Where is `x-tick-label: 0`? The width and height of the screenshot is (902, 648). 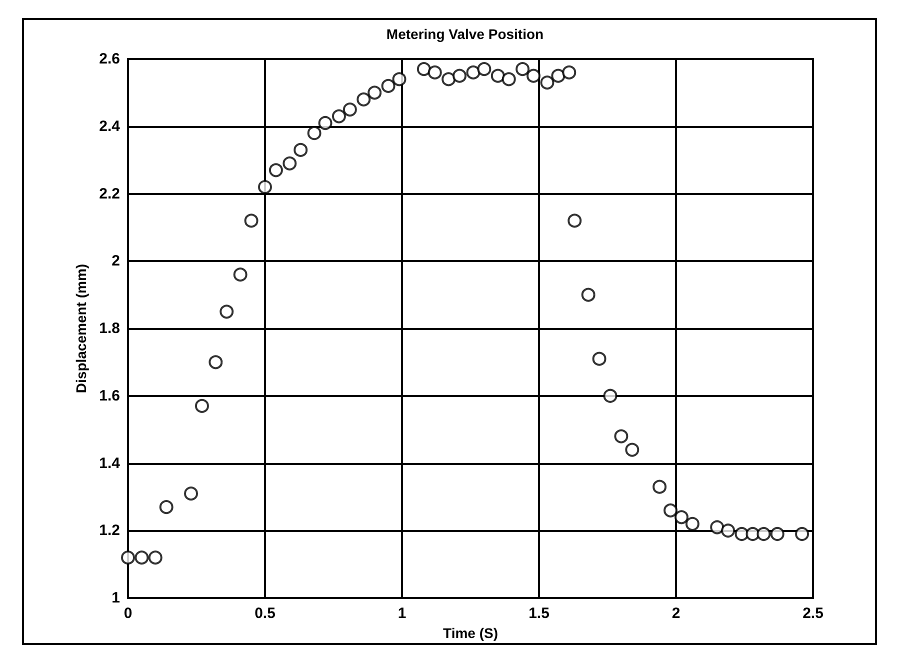 x-tick-label: 0 is located at coordinates (128, 613).